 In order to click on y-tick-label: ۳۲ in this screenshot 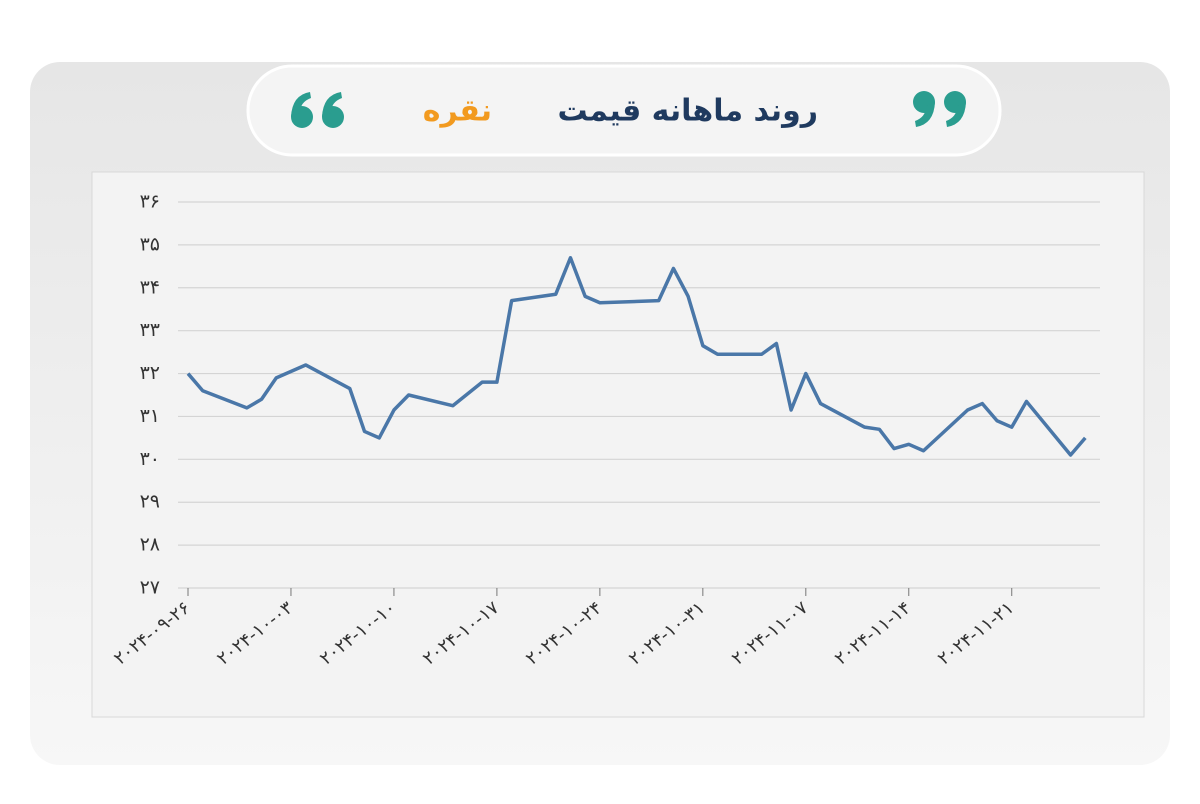, I will do `click(150, 373)`.